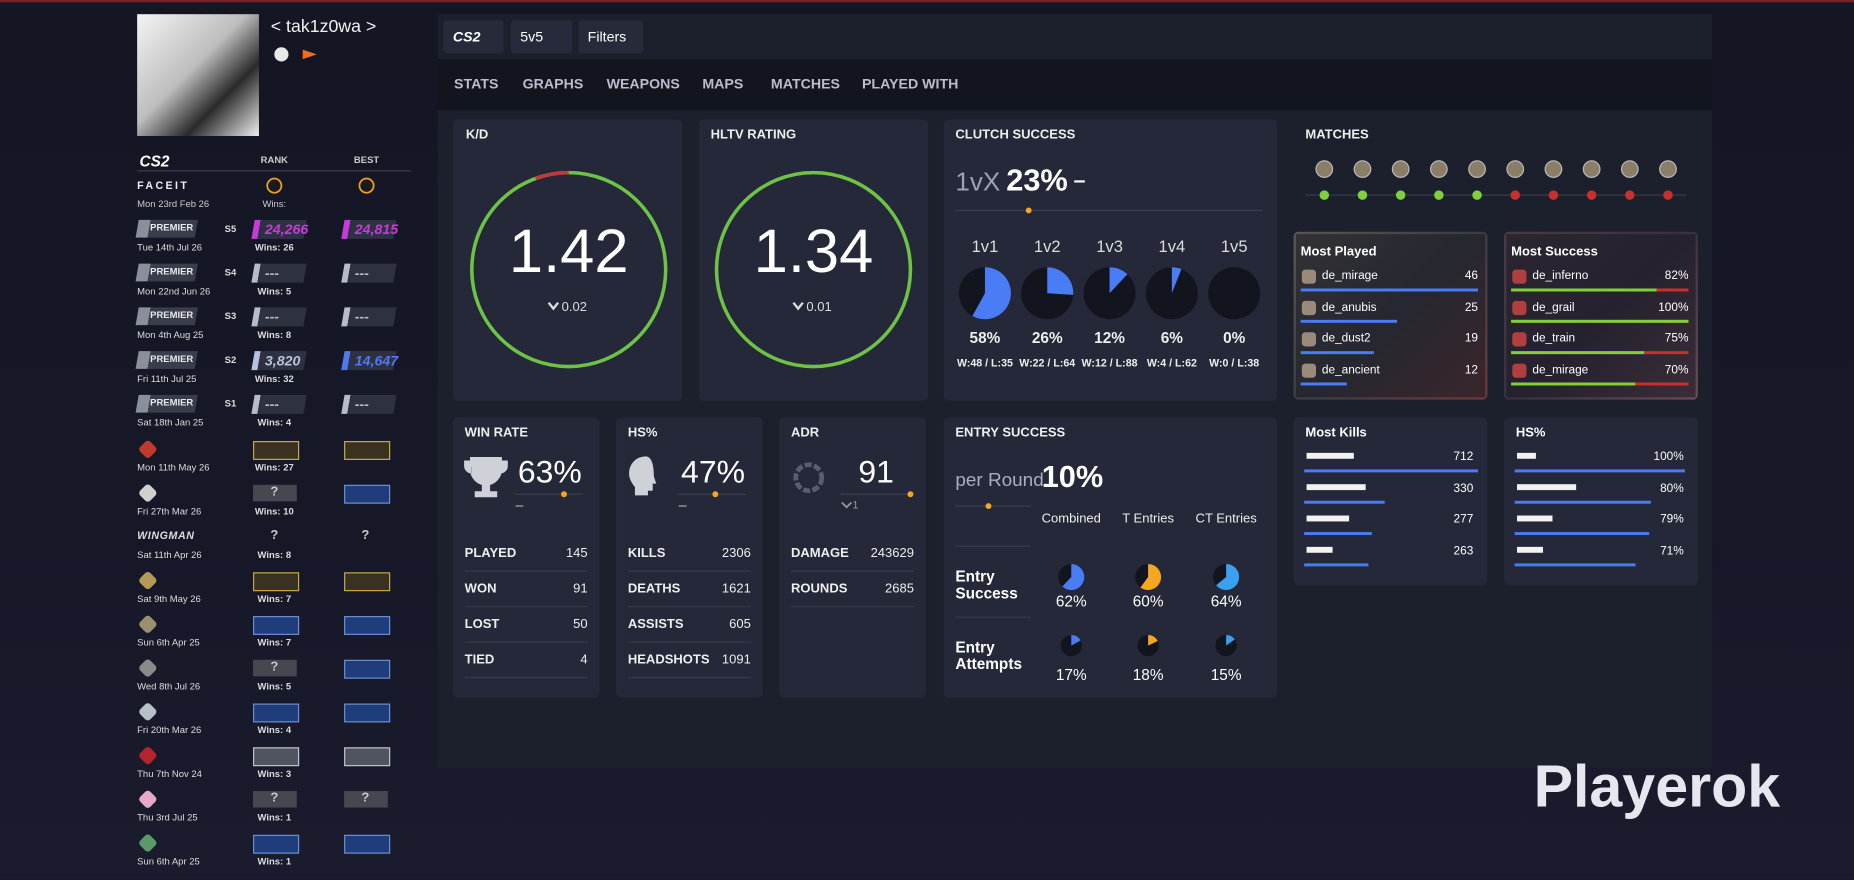 The width and height of the screenshot is (1854, 880). I want to click on season: S4, so click(230, 272).